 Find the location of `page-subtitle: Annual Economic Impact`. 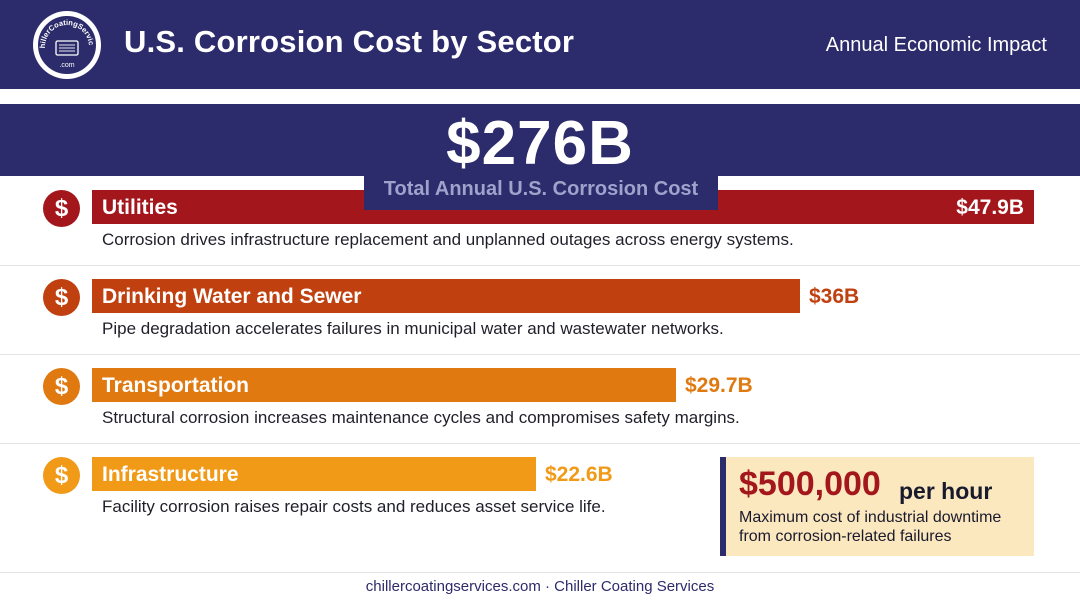

page-subtitle: Annual Economic Impact is located at coordinates (936, 45).